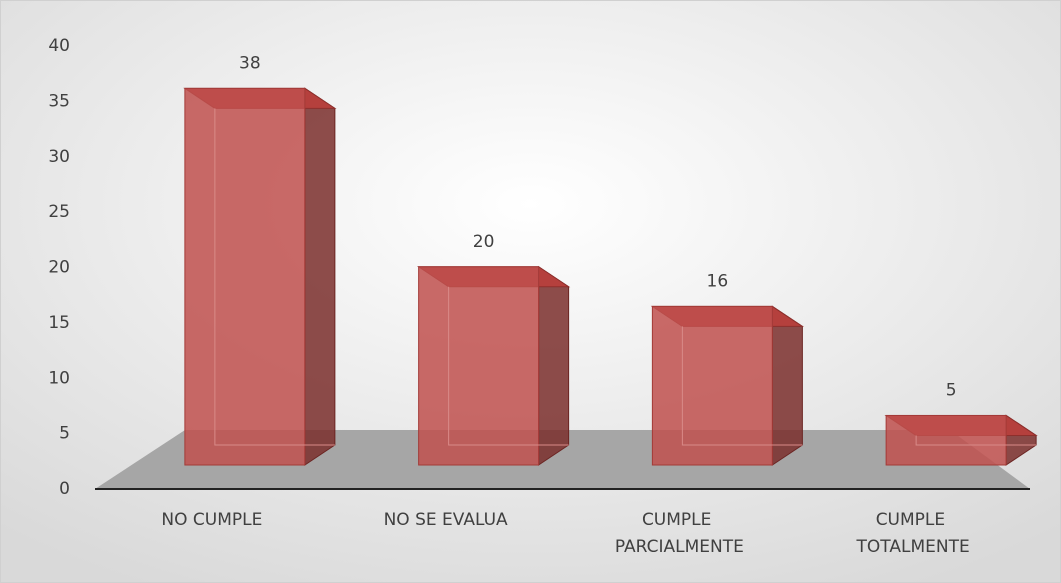 Image resolution: width=1061 pixels, height=583 pixels. I want to click on y-tick-label: 25, so click(59, 212).